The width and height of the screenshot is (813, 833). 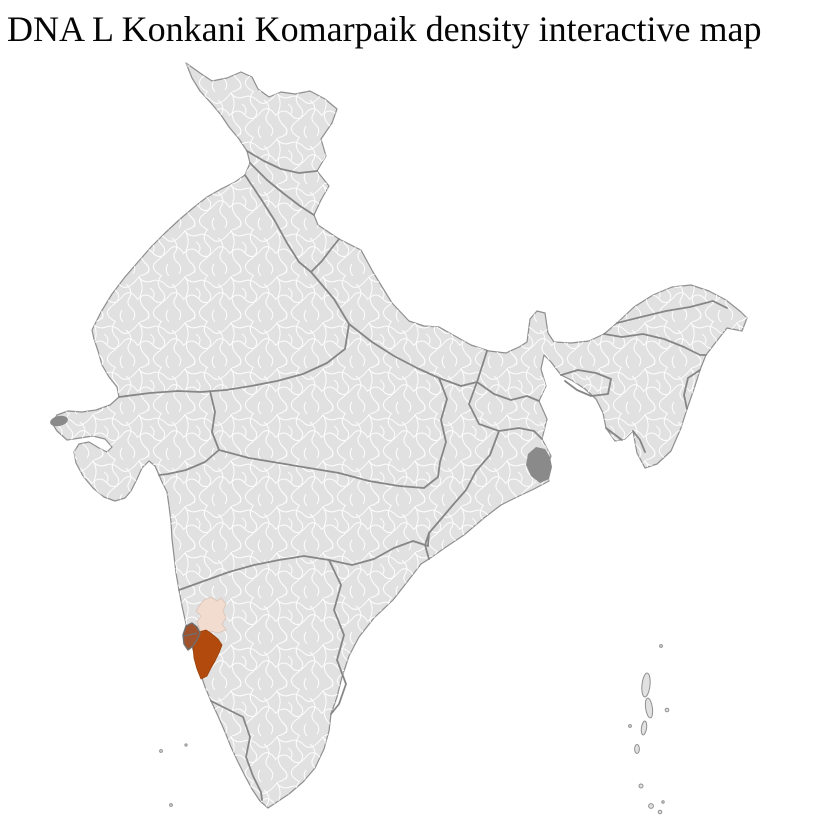 What do you see at coordinates (414, 729) in the screenshot?
I see `islands` at bounding box center [414, 729].